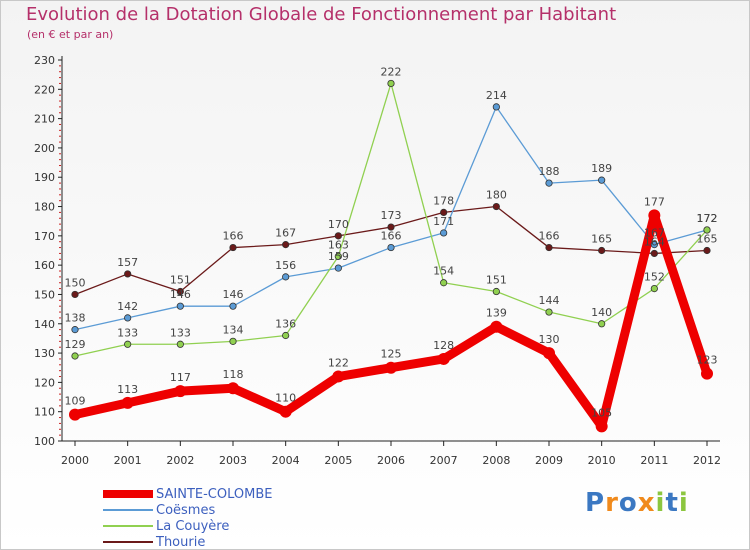  Describe the element at coordinates (707, 360) in the screenshot. I see `data-label: 123` at that location.